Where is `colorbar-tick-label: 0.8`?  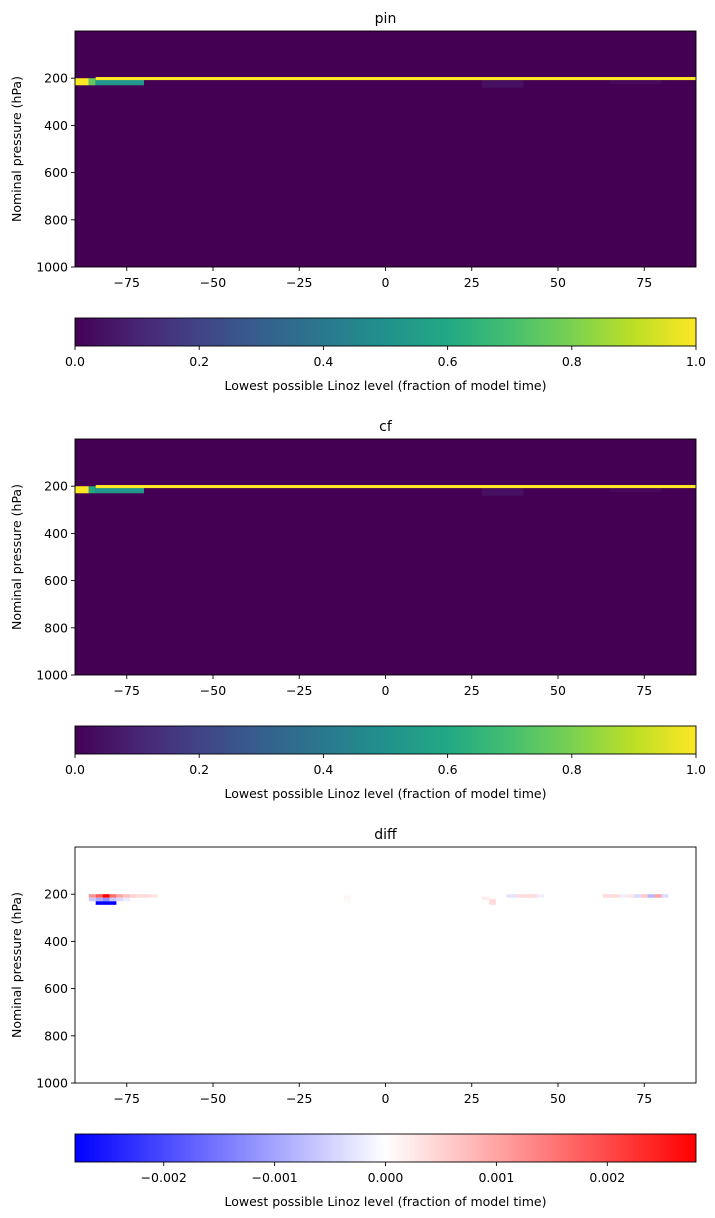
colorbar-tick-label: 0.8 is located at coordinates (572, 361).